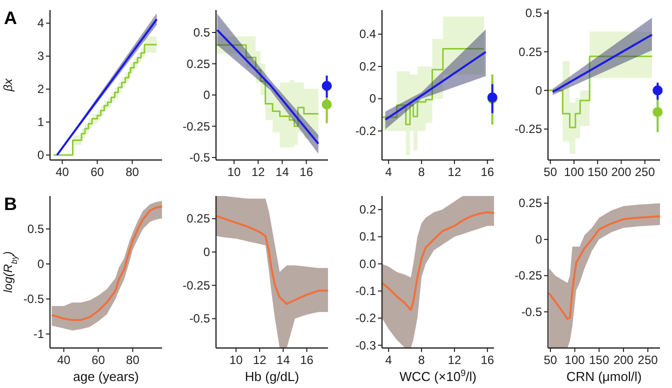 This screenshot has width=672, height=388. Describe the element at coordinates (367, 237) in the screenshot. I see `y-tick-label: 0.1` at that location.